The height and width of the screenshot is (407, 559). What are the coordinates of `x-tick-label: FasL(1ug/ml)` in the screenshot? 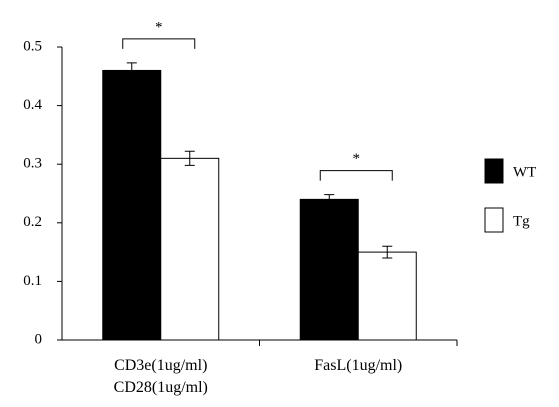 It's located at (358, 365).